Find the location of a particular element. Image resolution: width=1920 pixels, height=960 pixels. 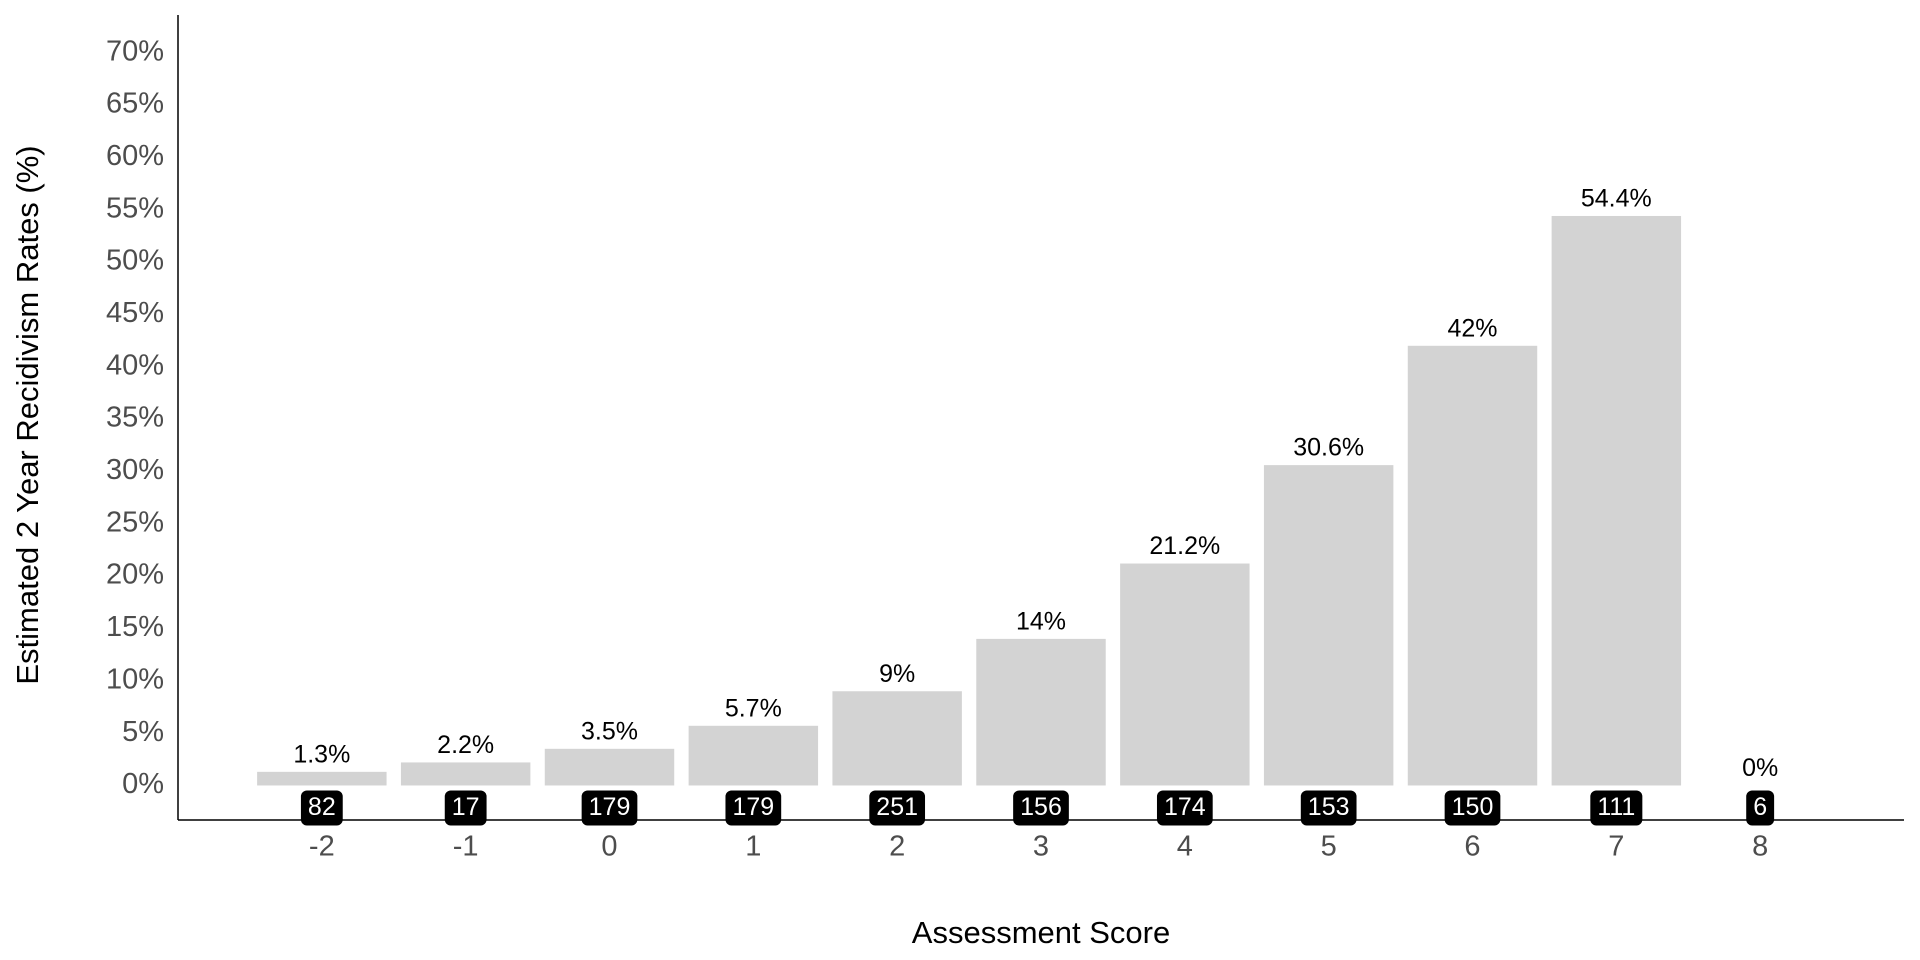

value-label: 9% is located at coordinates (897, 674).